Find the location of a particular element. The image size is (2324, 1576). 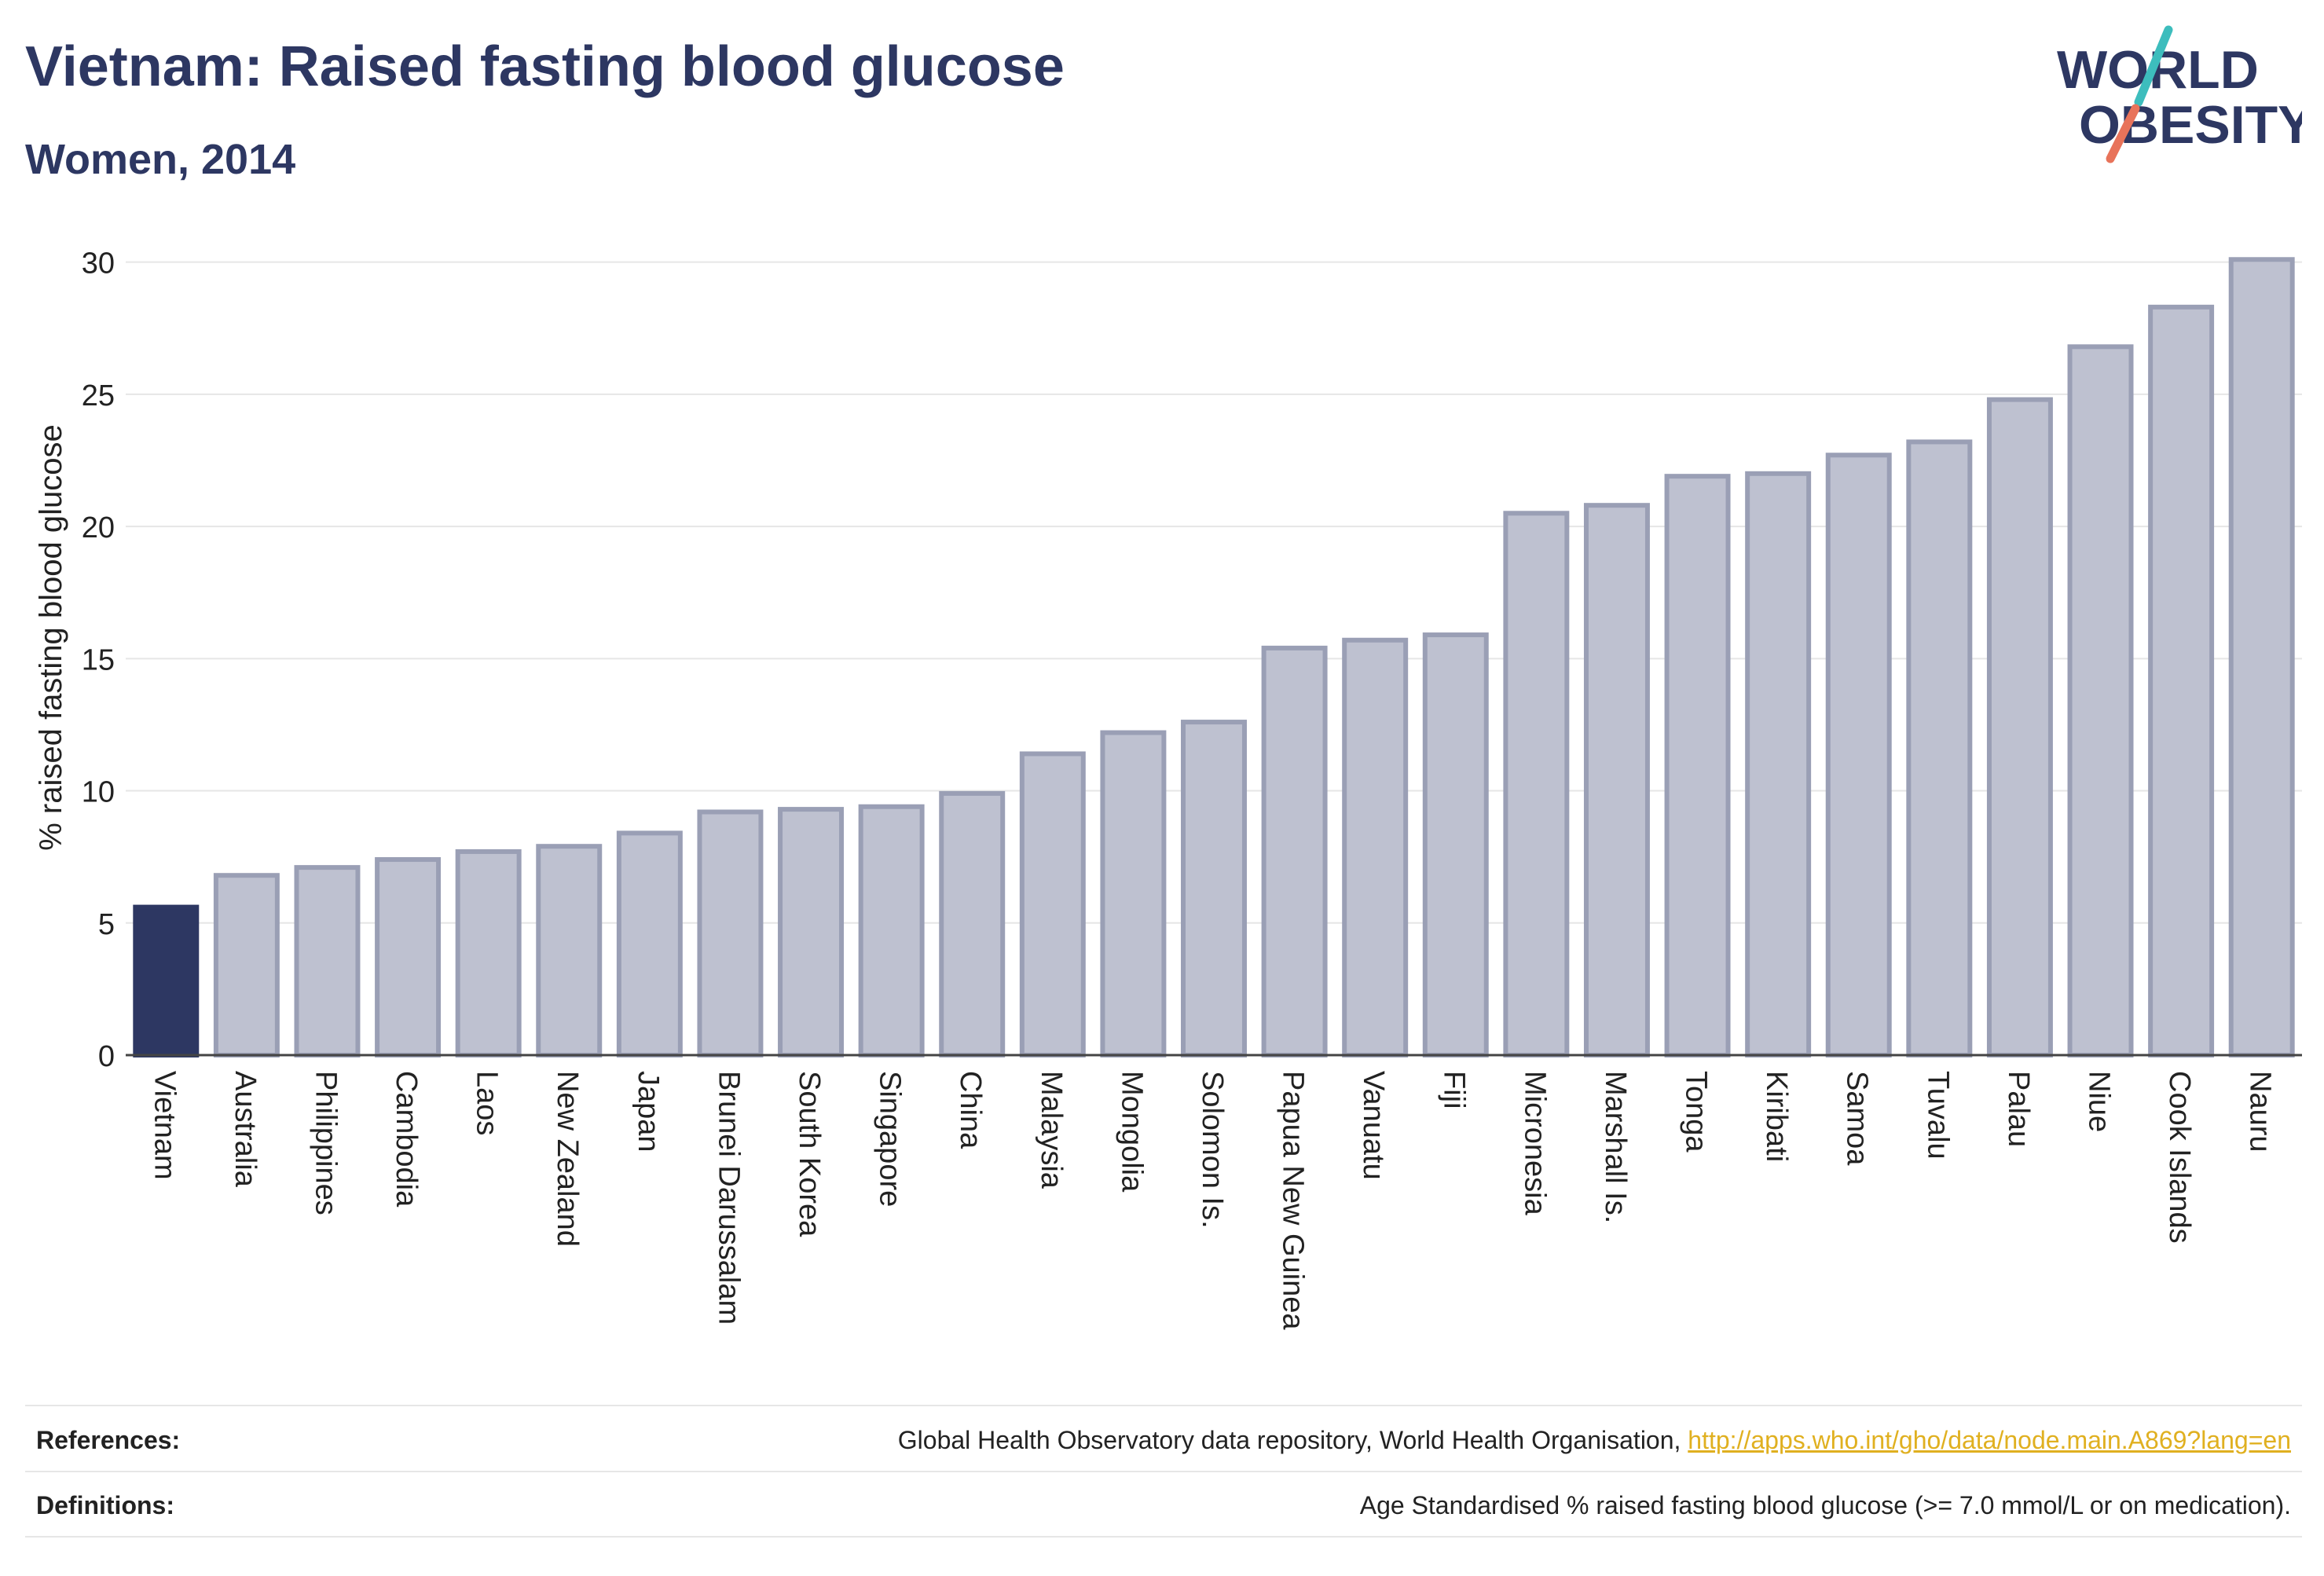

x-tick-label: Vanuatu is located at coordinates (1373, 1125).